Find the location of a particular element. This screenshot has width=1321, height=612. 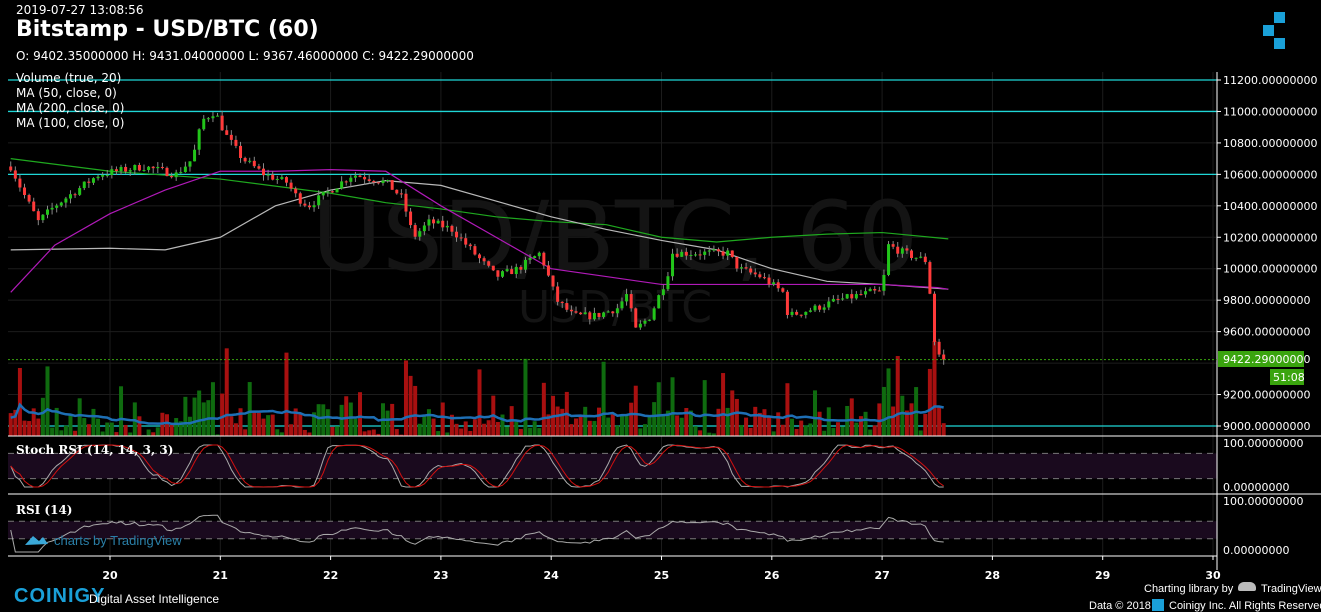

countdown-badge is located at coordinates (1287, 377).